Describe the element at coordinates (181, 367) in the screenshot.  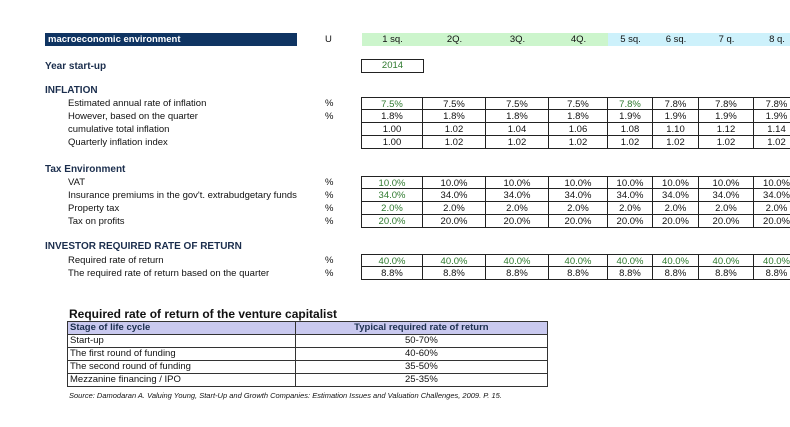
I see `stage-cell: The second round of funding` at that location.